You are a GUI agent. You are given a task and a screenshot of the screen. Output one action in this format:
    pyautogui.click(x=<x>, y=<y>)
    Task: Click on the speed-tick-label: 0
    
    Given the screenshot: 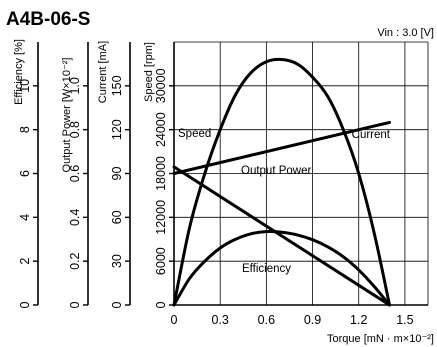 What is the action you would take?
    pyautogui.click(x=161, y=304)
    